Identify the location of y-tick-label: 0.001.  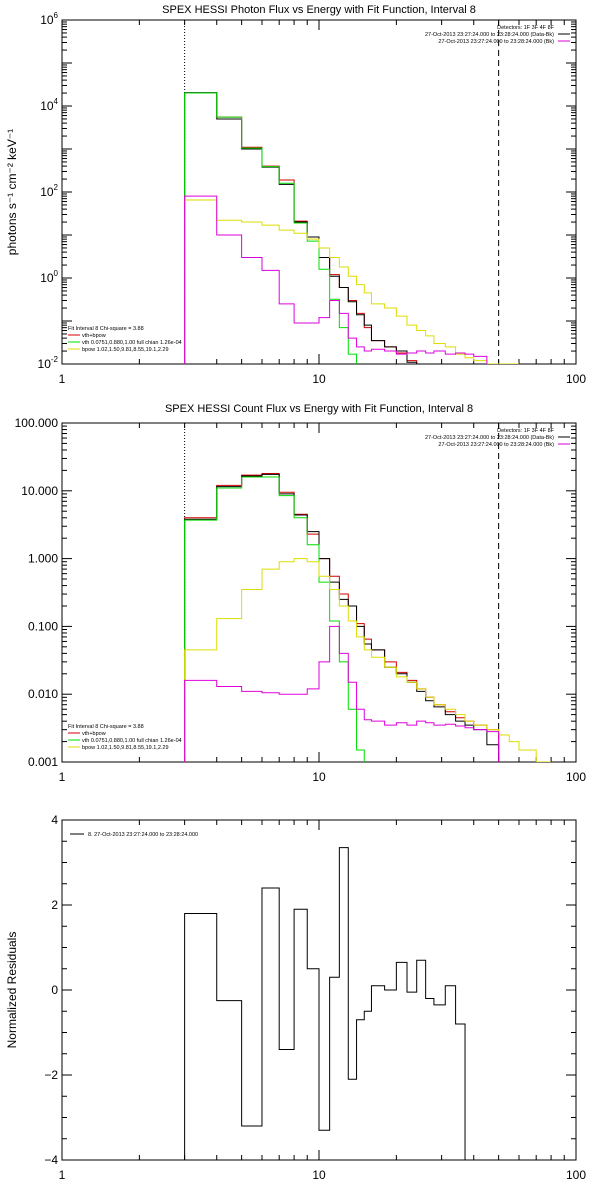
(43, 762).